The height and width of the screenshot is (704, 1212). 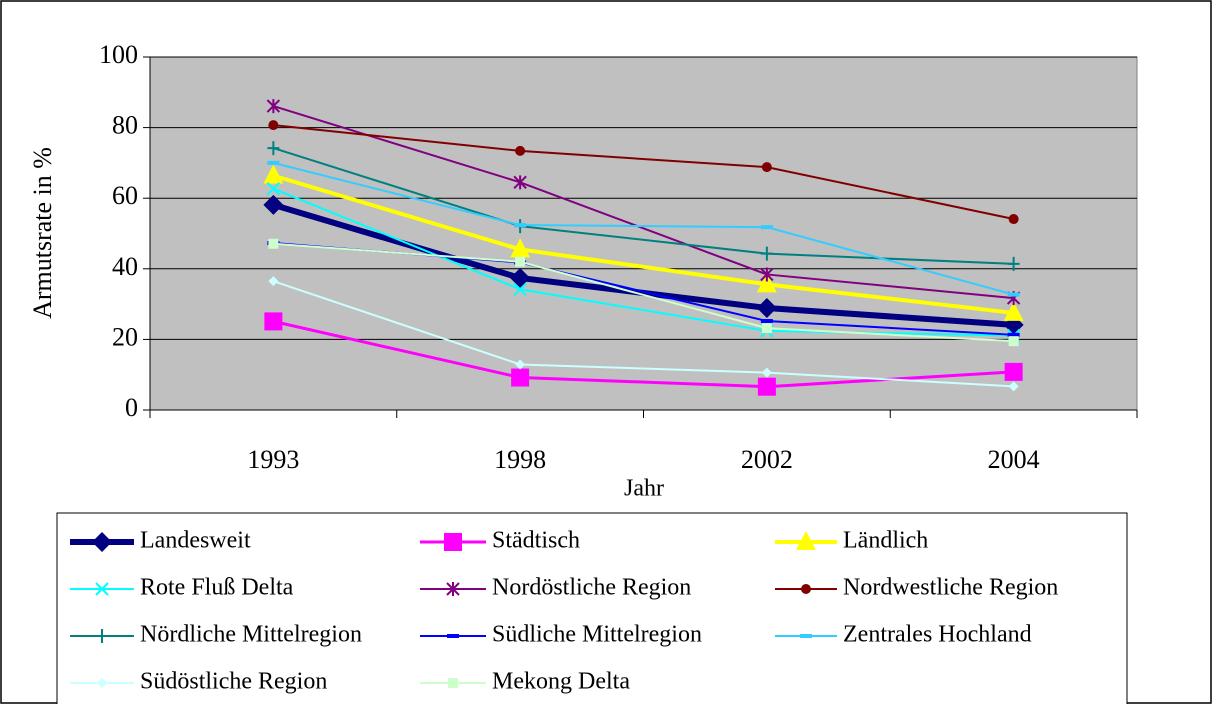 I want to click on legend-label: Ländlich, so click(x=885, y=541).